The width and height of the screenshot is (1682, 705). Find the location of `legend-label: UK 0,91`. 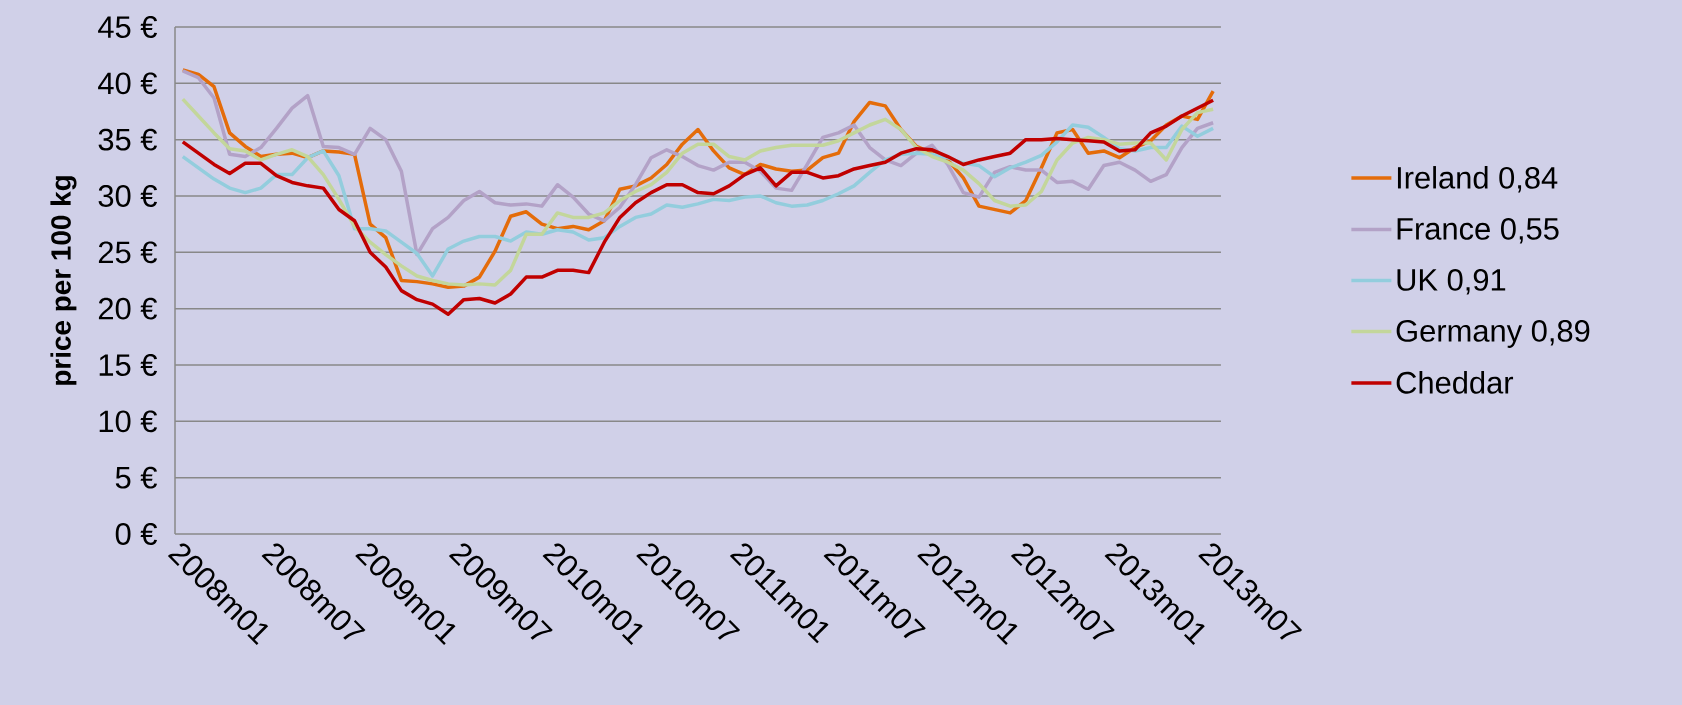

legend-label: UK 0,91 is located at coordinates (1451, 281).